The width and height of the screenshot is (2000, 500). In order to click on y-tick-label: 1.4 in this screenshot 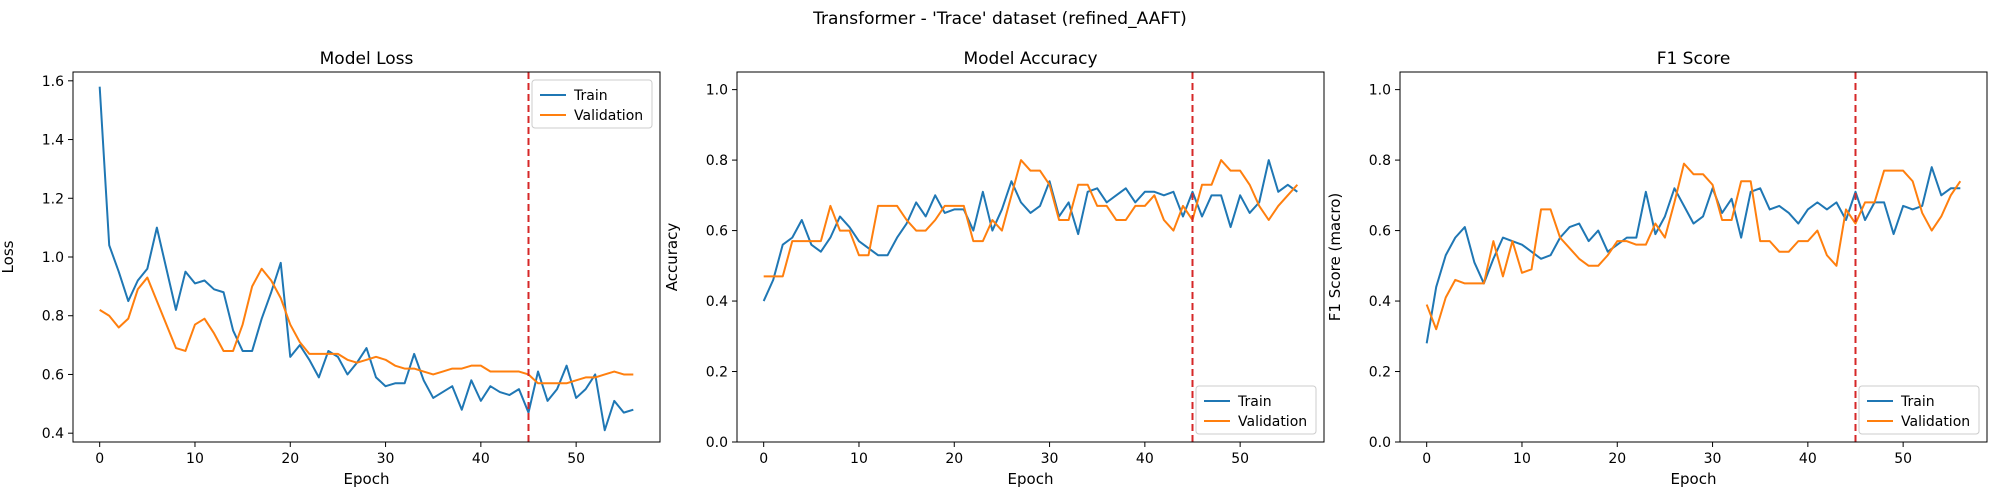, I will do `click(53, 141)`.